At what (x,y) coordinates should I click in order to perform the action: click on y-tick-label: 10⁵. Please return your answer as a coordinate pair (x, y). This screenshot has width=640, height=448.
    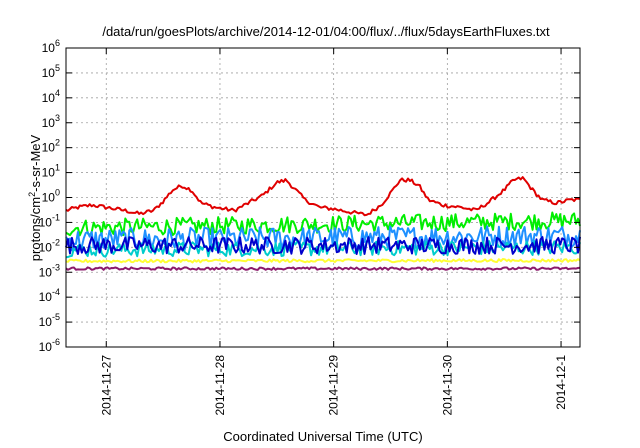
    Looking at the image, I should click on (51, 71).